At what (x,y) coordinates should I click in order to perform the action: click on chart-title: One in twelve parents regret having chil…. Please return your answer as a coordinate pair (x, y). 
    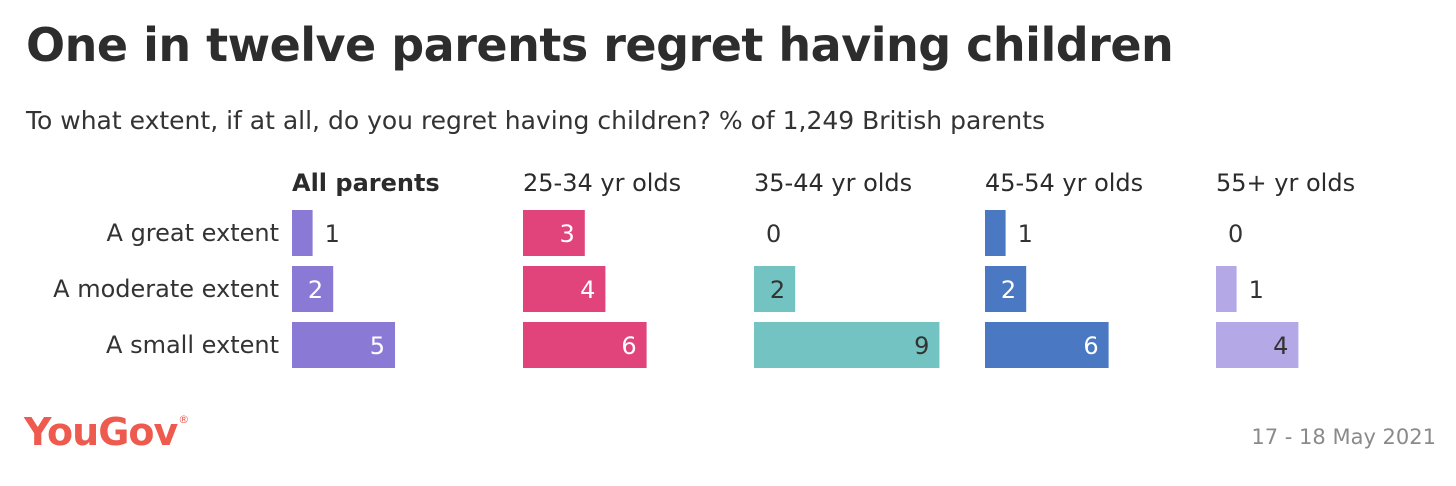
    Looking at the image, I should click on (600, 45).